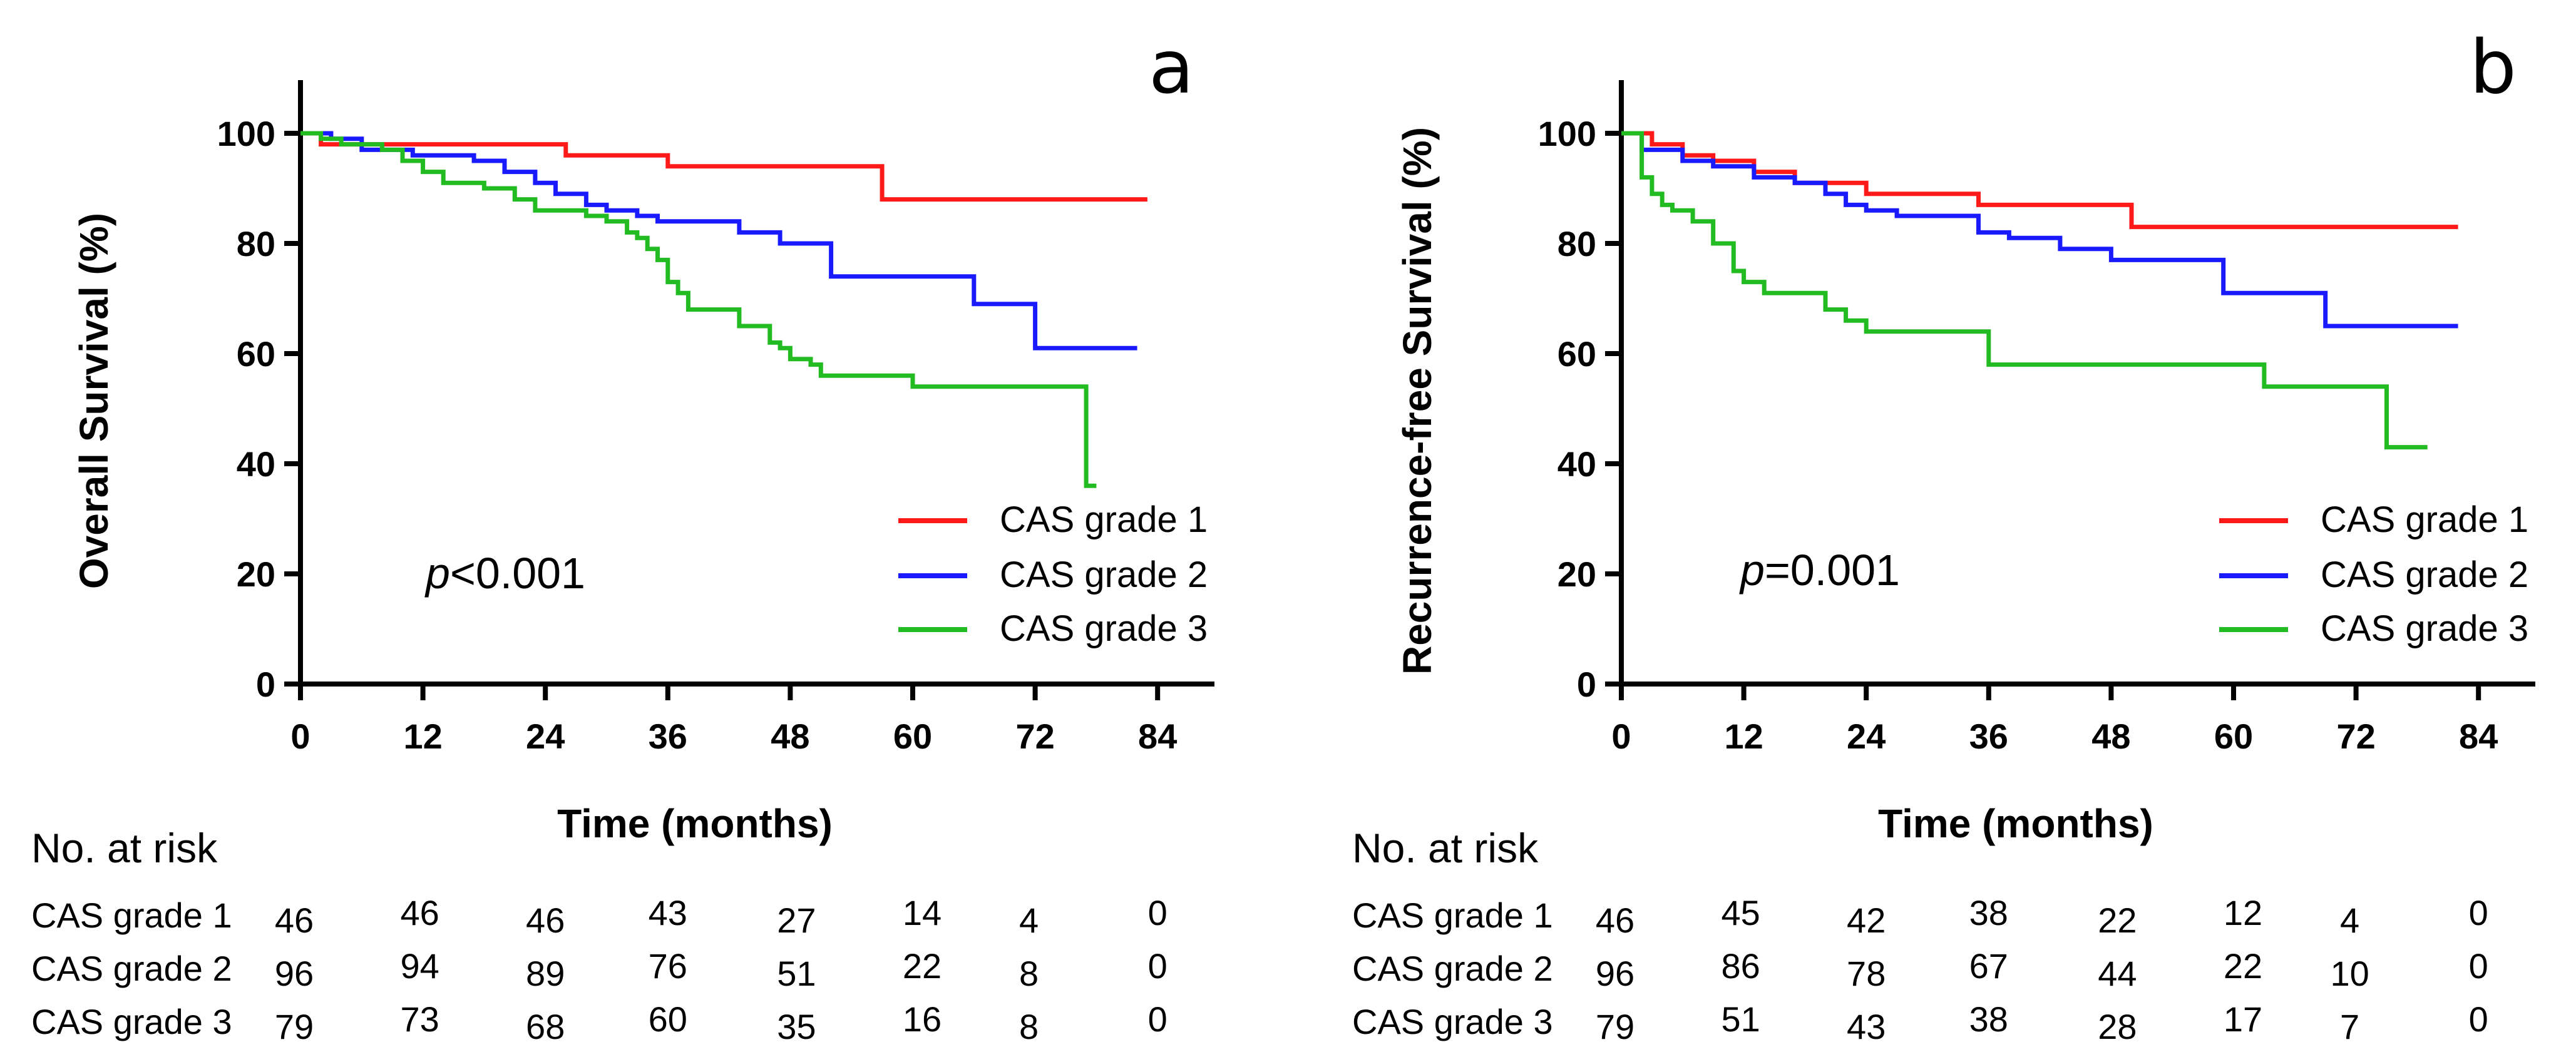 This screenshot has height=1057, width=2576. Describe the element at coordinates (796, 921) in the screenshot. I see `risk-count: 27` at that location.